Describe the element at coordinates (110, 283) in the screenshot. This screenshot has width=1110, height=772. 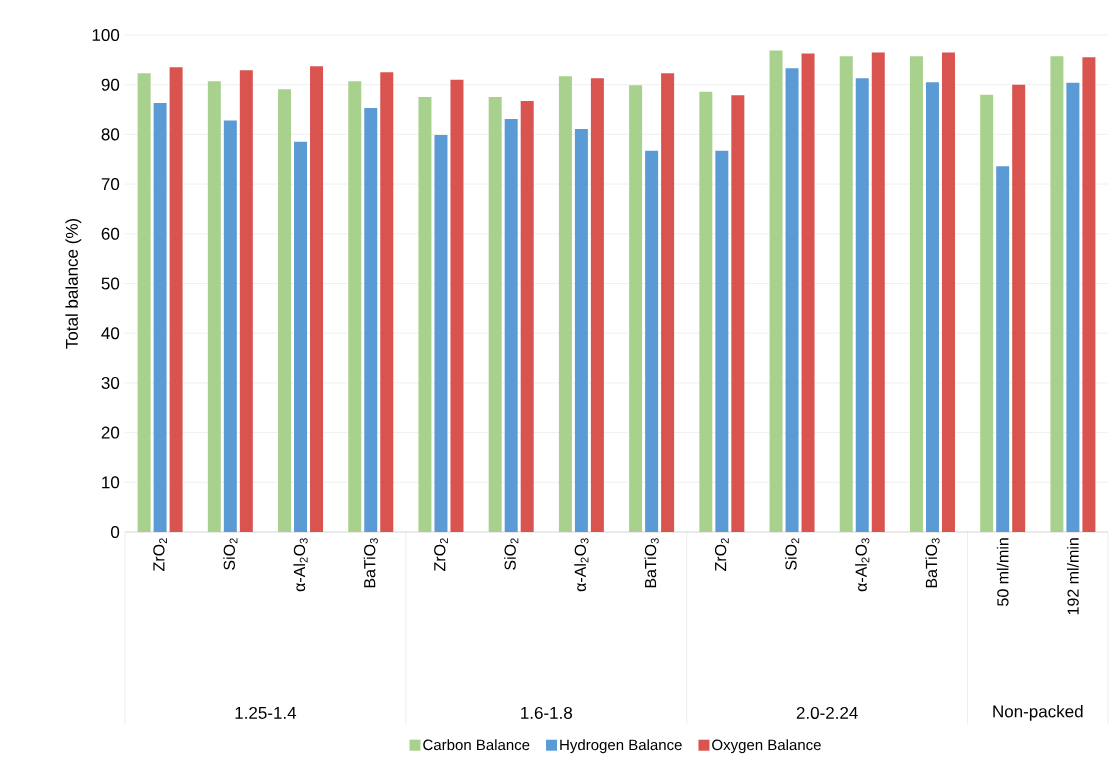
I see `y-tick-label: 50` at that location.